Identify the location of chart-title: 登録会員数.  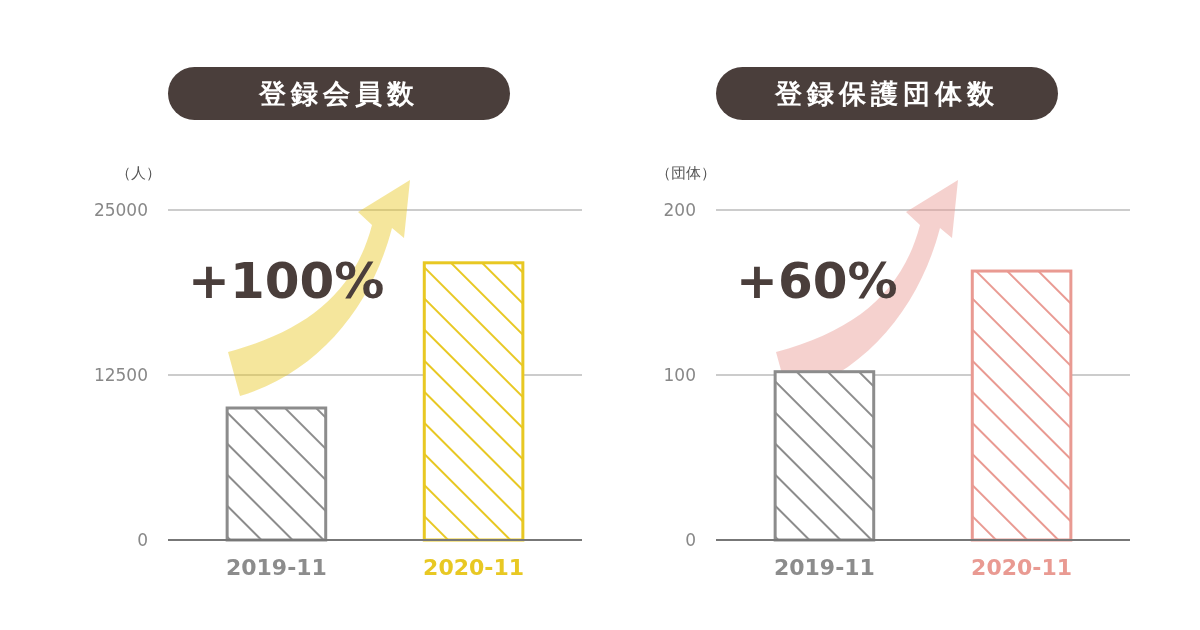
(338, 93).